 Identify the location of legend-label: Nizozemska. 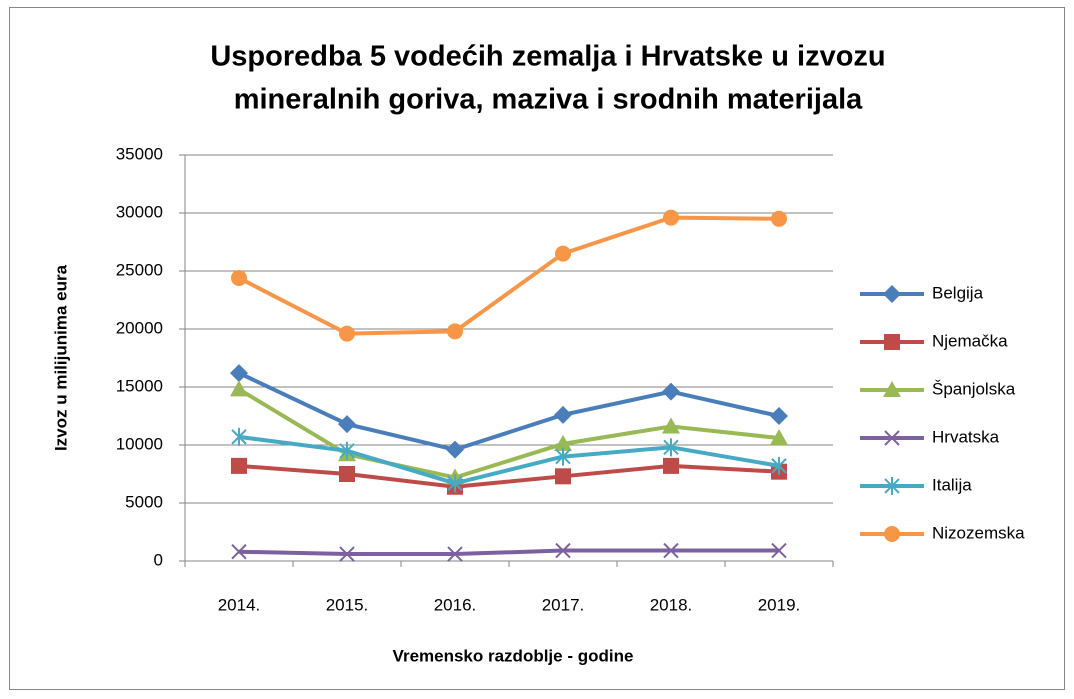
(978, 532).